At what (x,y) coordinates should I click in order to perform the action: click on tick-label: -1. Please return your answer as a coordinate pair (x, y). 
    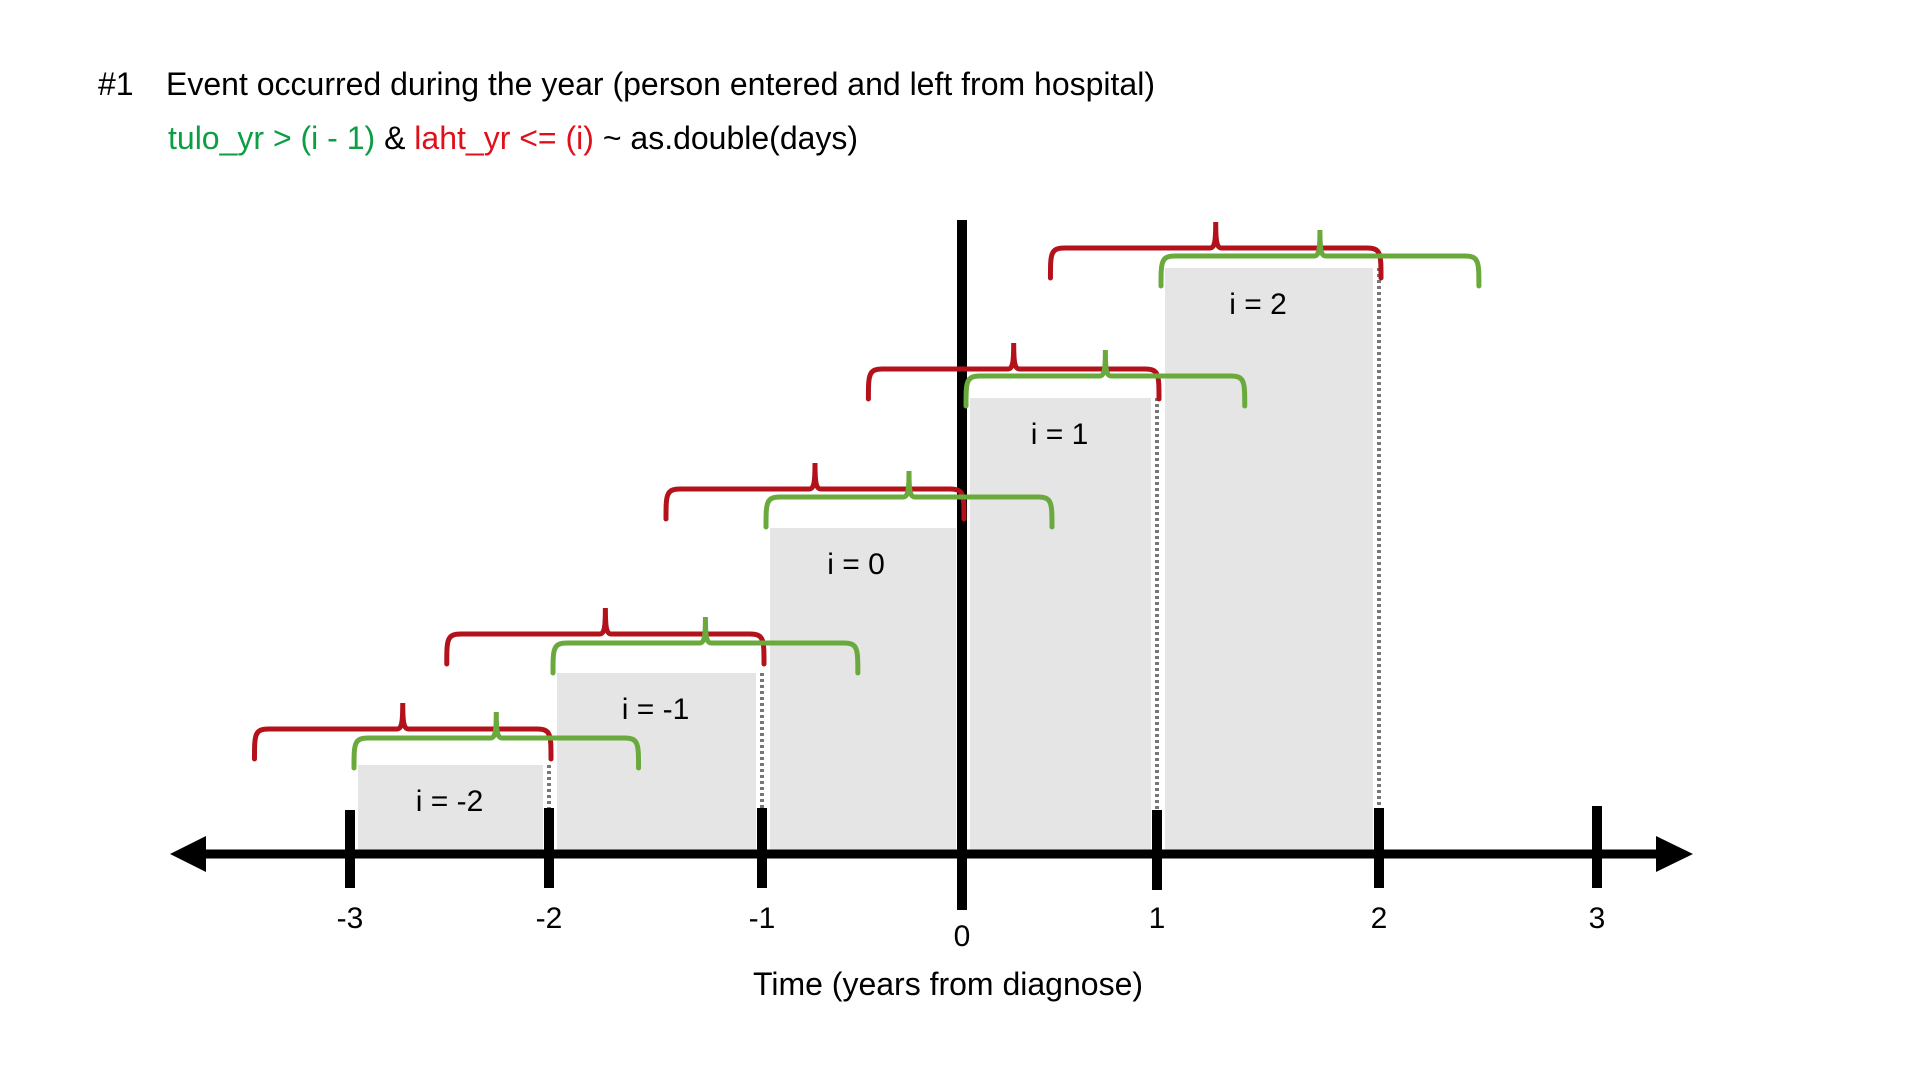
    Looking at the image, I should click on (762, 918).